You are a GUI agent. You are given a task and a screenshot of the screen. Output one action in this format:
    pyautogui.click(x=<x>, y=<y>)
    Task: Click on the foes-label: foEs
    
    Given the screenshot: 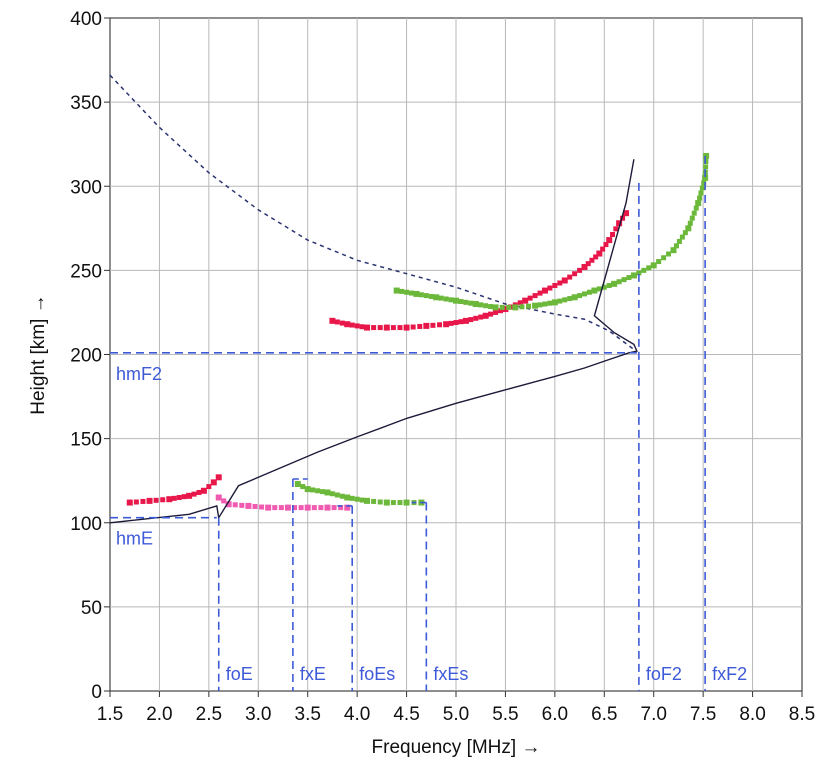 What is the action you would take?
    pyautogui.click(x=377, y=674)
    